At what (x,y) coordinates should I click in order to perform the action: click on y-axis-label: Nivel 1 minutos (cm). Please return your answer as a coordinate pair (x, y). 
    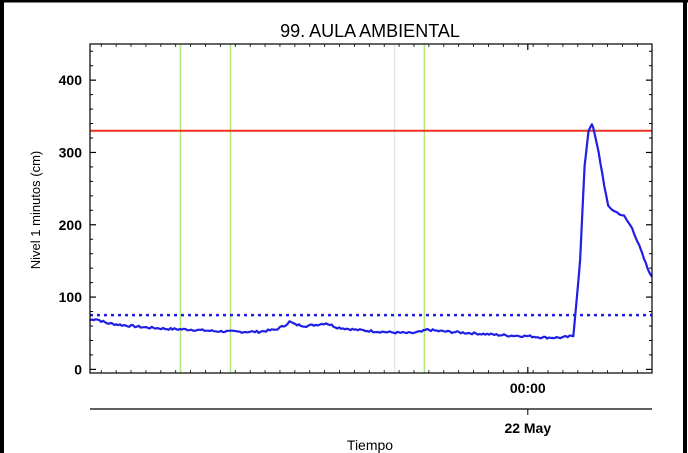
    Looking at the image, I should click on (35, 210).